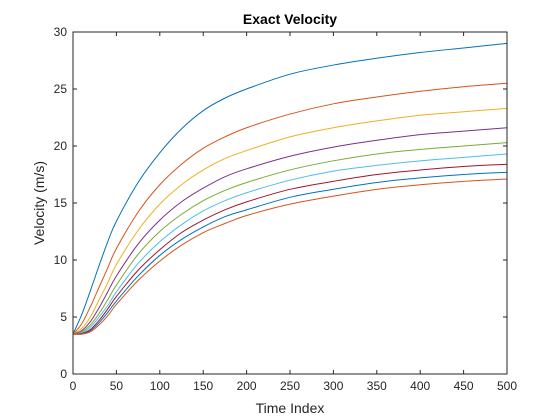  What do you see at coordinates (73, 386) in the screenshot?
I see `x-tick-label: 0` at bounding box center [73, 386].